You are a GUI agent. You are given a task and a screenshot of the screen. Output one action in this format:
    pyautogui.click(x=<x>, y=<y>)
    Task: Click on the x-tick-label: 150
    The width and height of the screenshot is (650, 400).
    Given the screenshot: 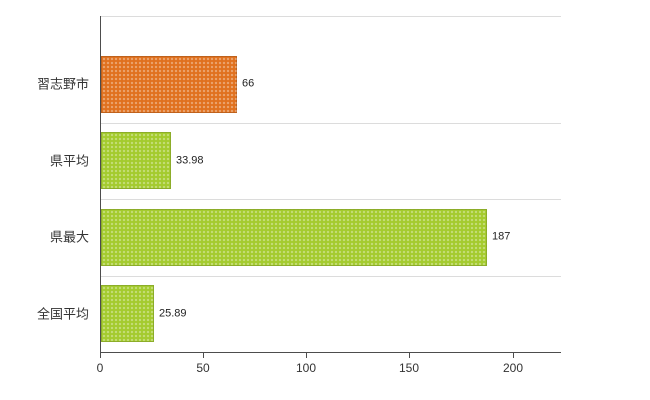 What is the action you would take?
    pyautogui.click(x=409, y=368)
    